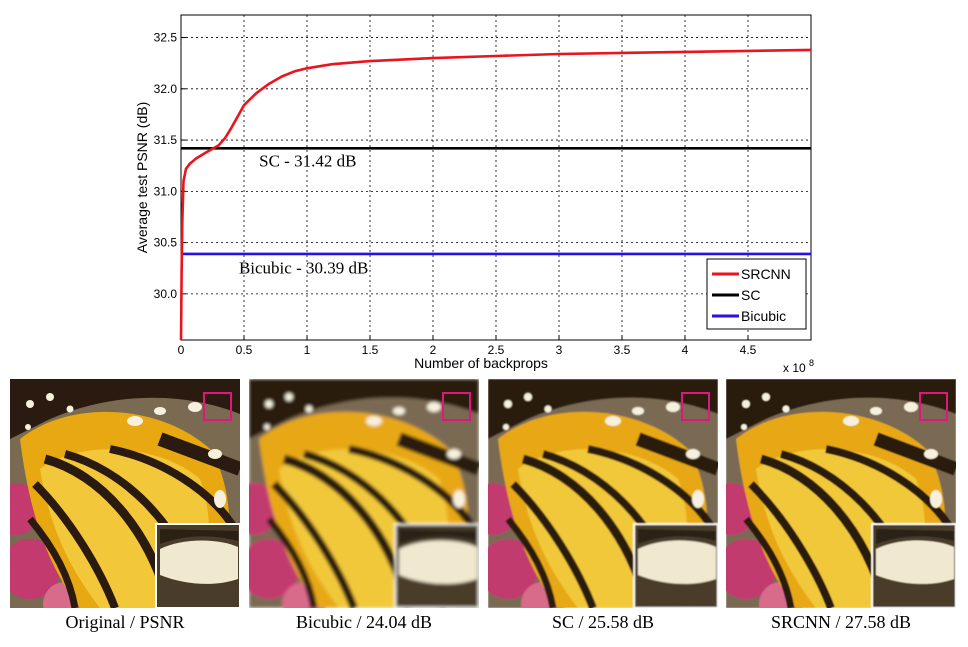 The width and height of the screenshot is (968, 647). I want to click on image-panel-bicubic, so click(364, 493).